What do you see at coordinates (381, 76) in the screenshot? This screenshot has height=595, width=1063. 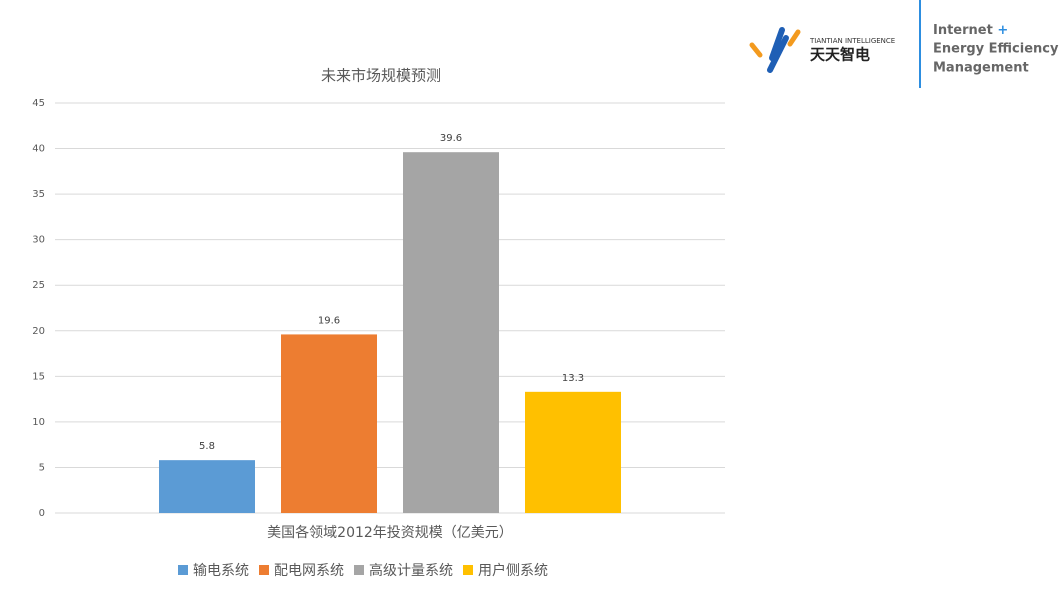 I see `chart-title: 未来市场规模预测` at bounding box center [381, 76].